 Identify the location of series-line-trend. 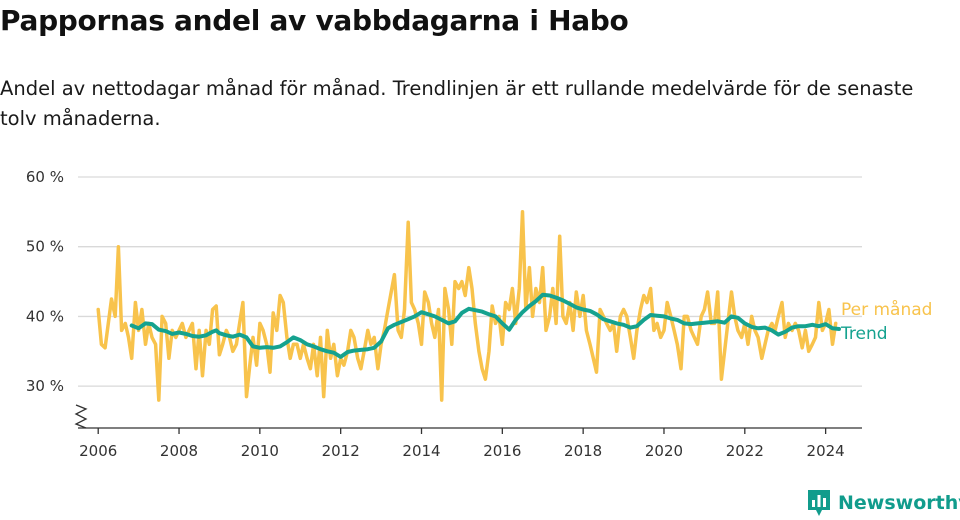
(485, 325).